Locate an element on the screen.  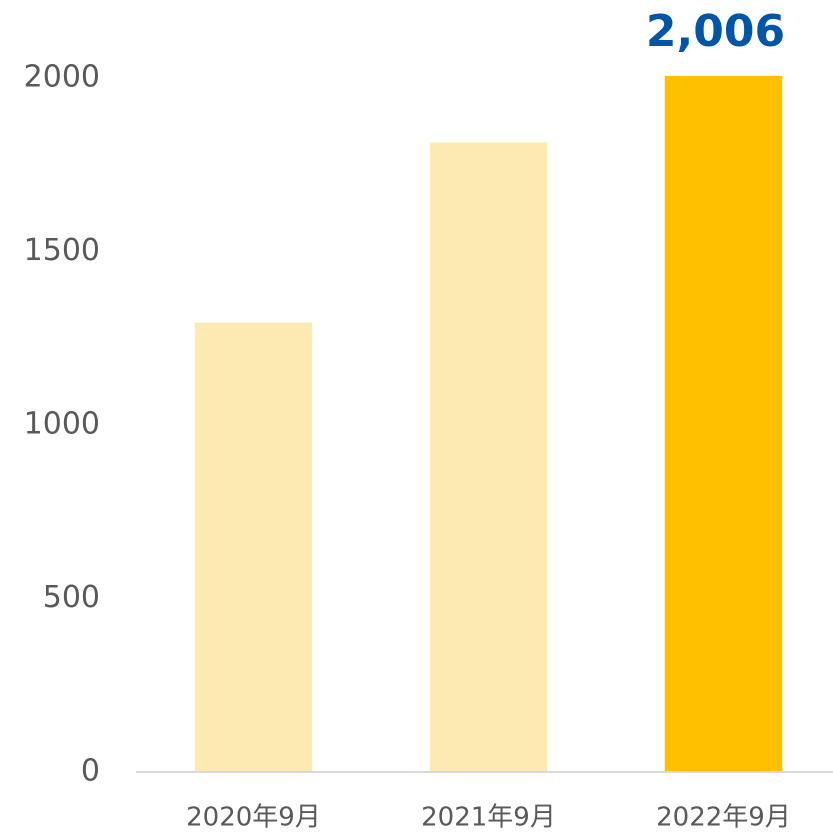
y-tick-label: 500 is located at coordinates (71, 597).